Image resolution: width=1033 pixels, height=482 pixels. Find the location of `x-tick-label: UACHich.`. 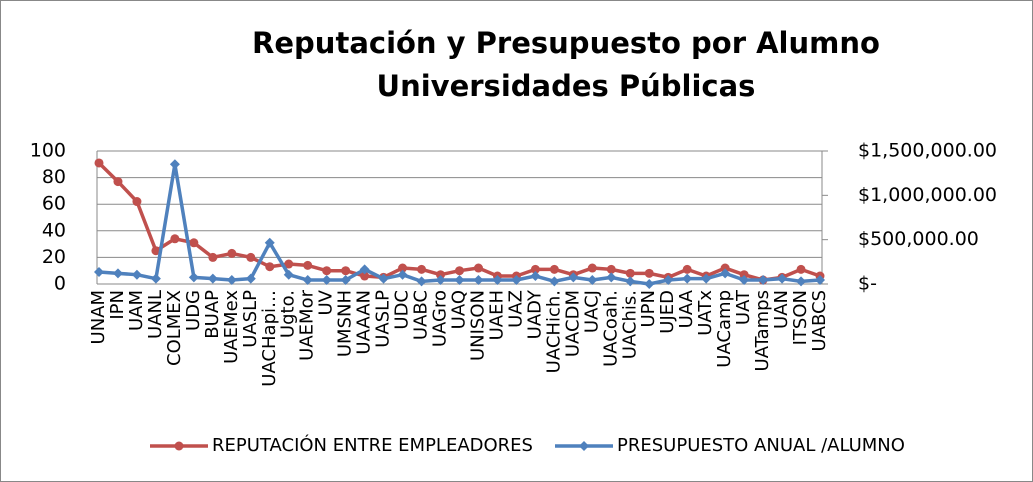

x-tick-label: UACHich. is located at coordinates (553, 331).